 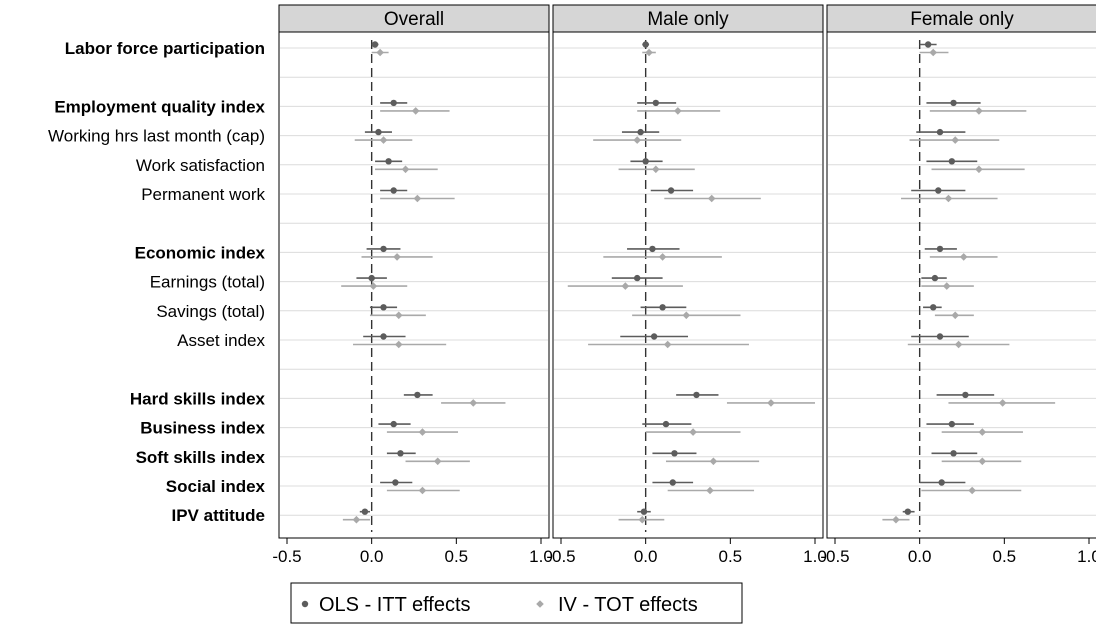 What do you see at coordinates (159, 106) in the screenshot?
I see `row-label: Employment quality index` at bounding box center [159, 106].